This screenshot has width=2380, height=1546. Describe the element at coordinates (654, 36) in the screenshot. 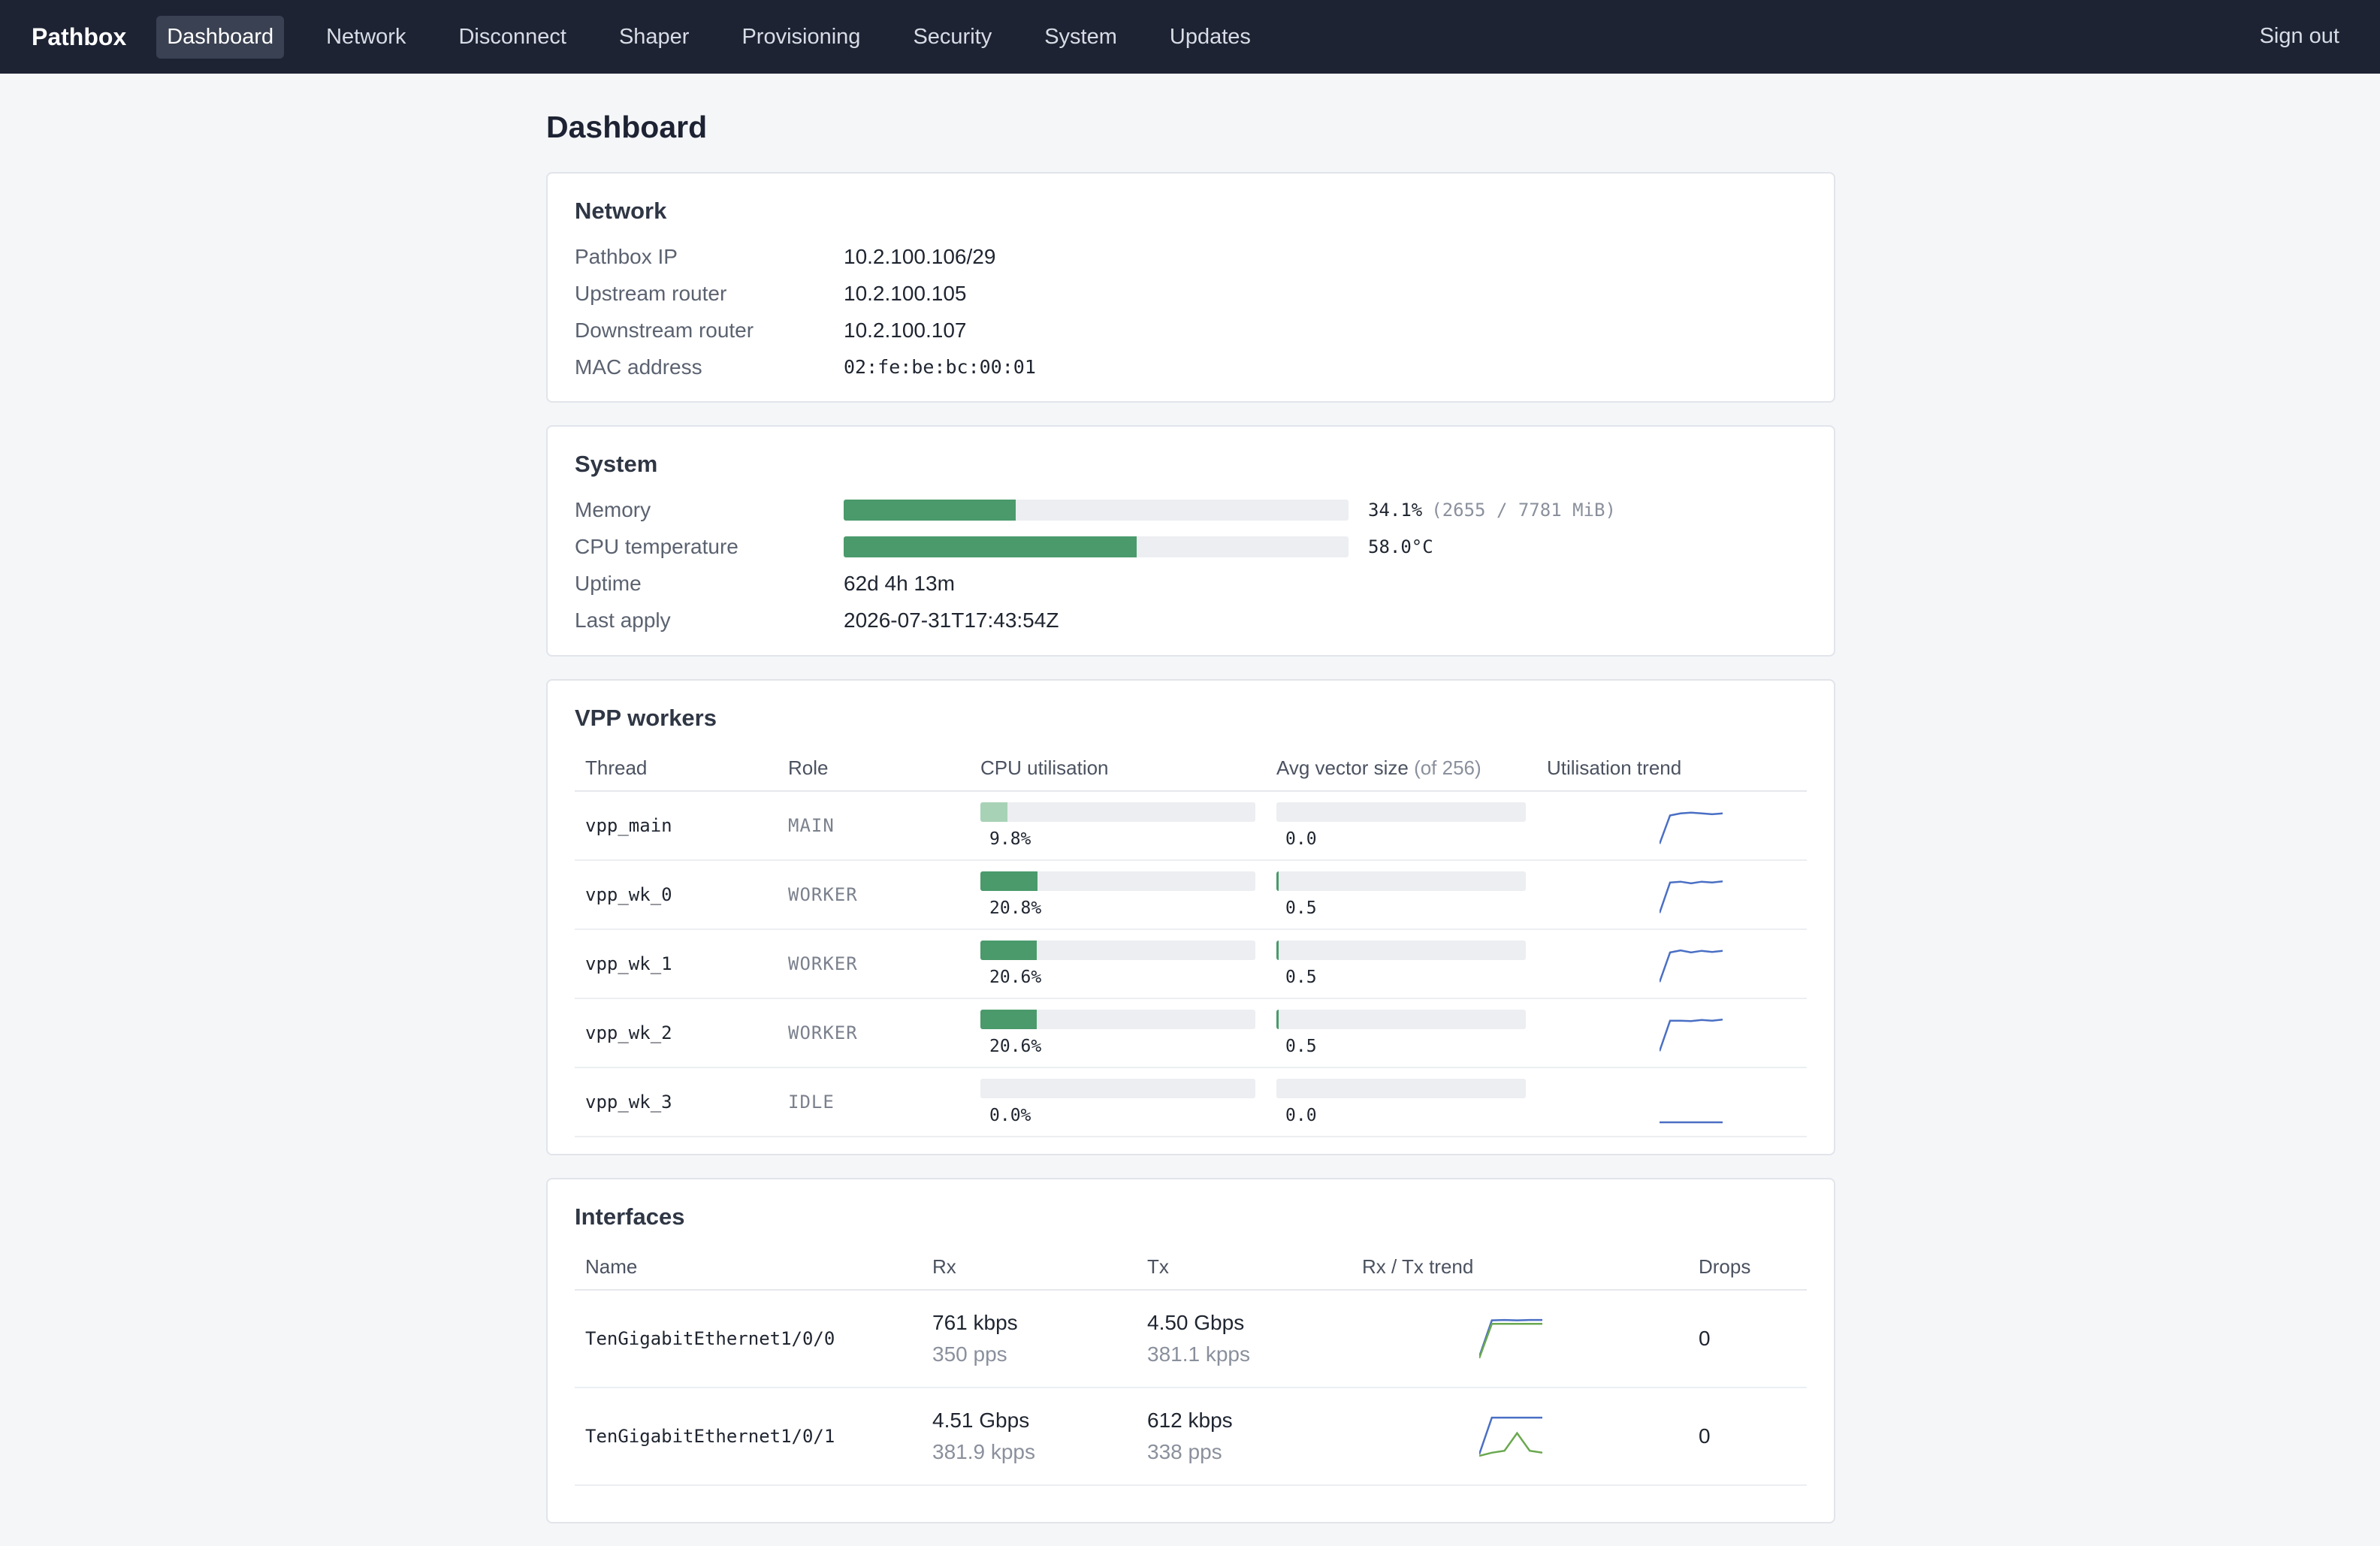

I see `nav-shaper: Shaper` at that location.